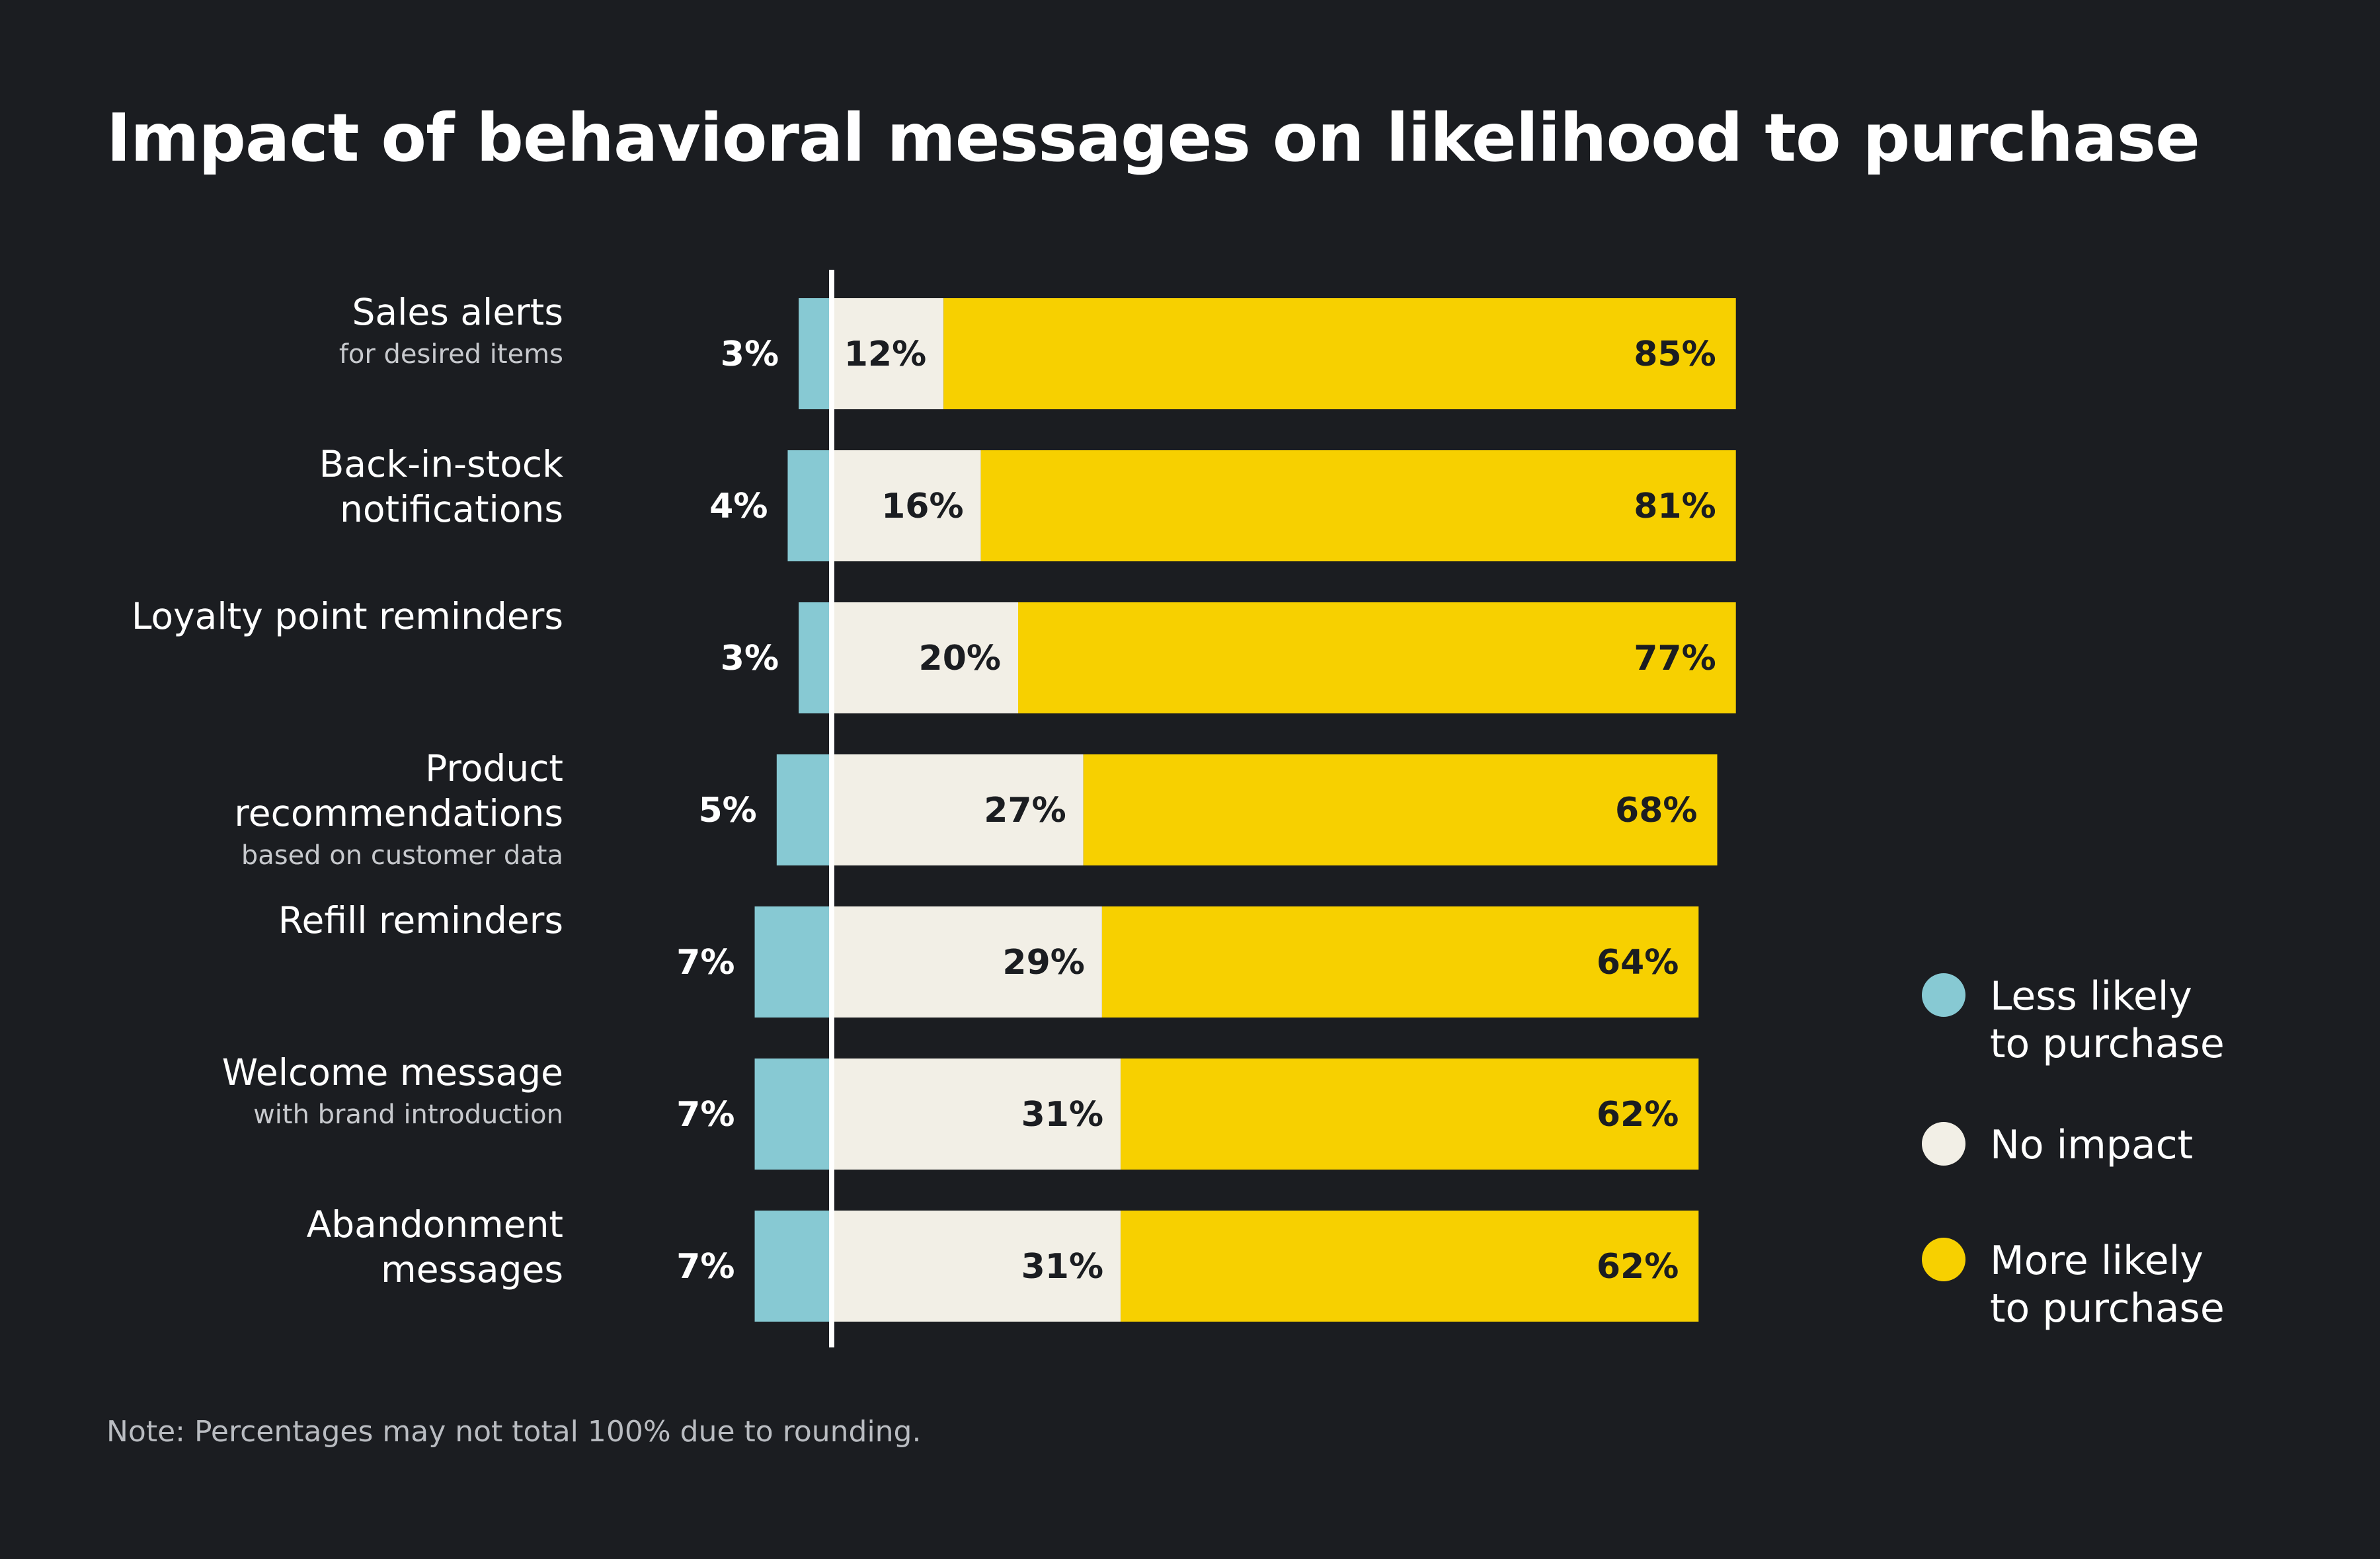 Image resolution: width=2380 pixels, height=1559 pixels. What do you see at coordinates (1675, 506) in the screenshot?
I see `label-more-likely: 81%` at bounding box center [1675, 506].